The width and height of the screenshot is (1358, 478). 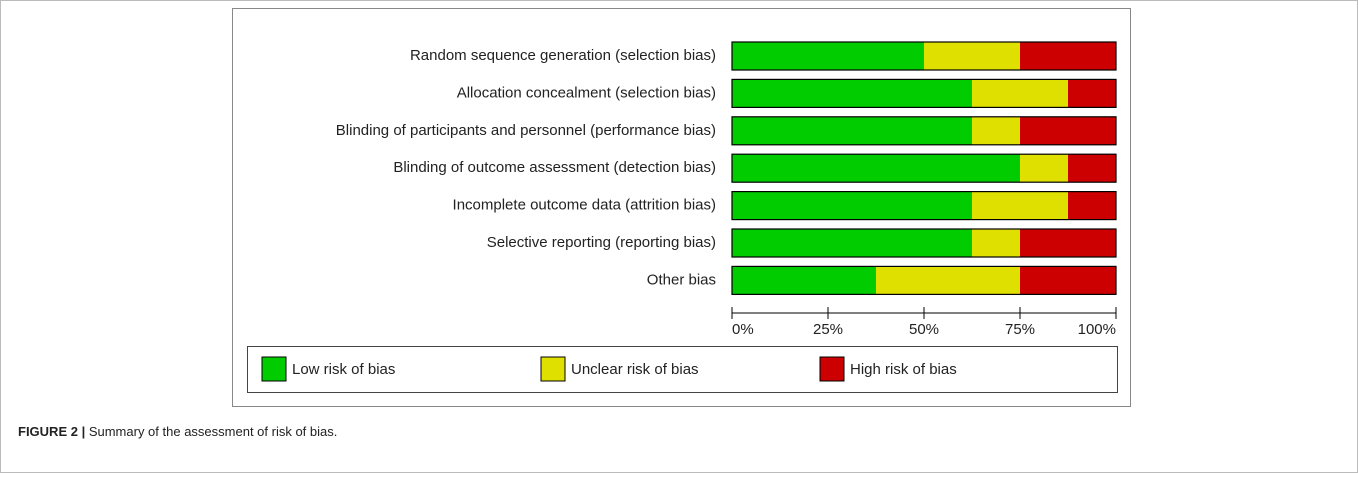 What do you see at coordinates (584, 205) in the screenshot?
I see `category-label: Incomplete outcome data (attrition bias)` at bounding box center [584, 205].